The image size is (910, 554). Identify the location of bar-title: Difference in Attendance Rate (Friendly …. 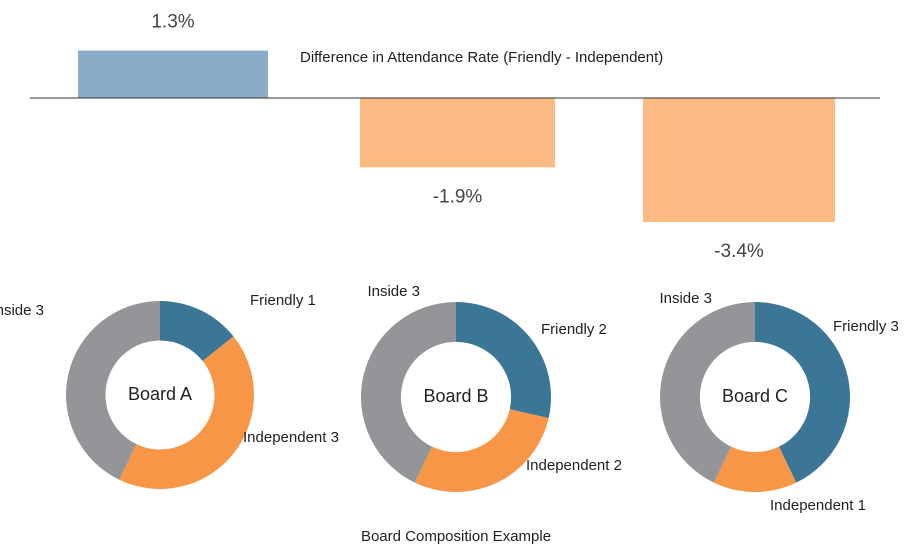
(481, 57).